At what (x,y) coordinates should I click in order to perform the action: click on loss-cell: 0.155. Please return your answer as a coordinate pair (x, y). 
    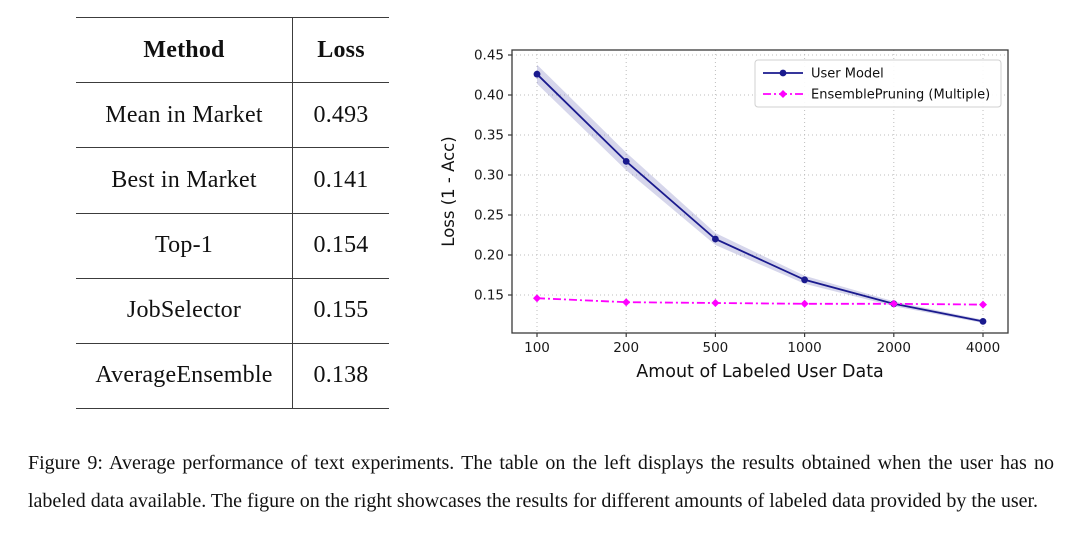
    Looking at the image, I should click on (341, 310).